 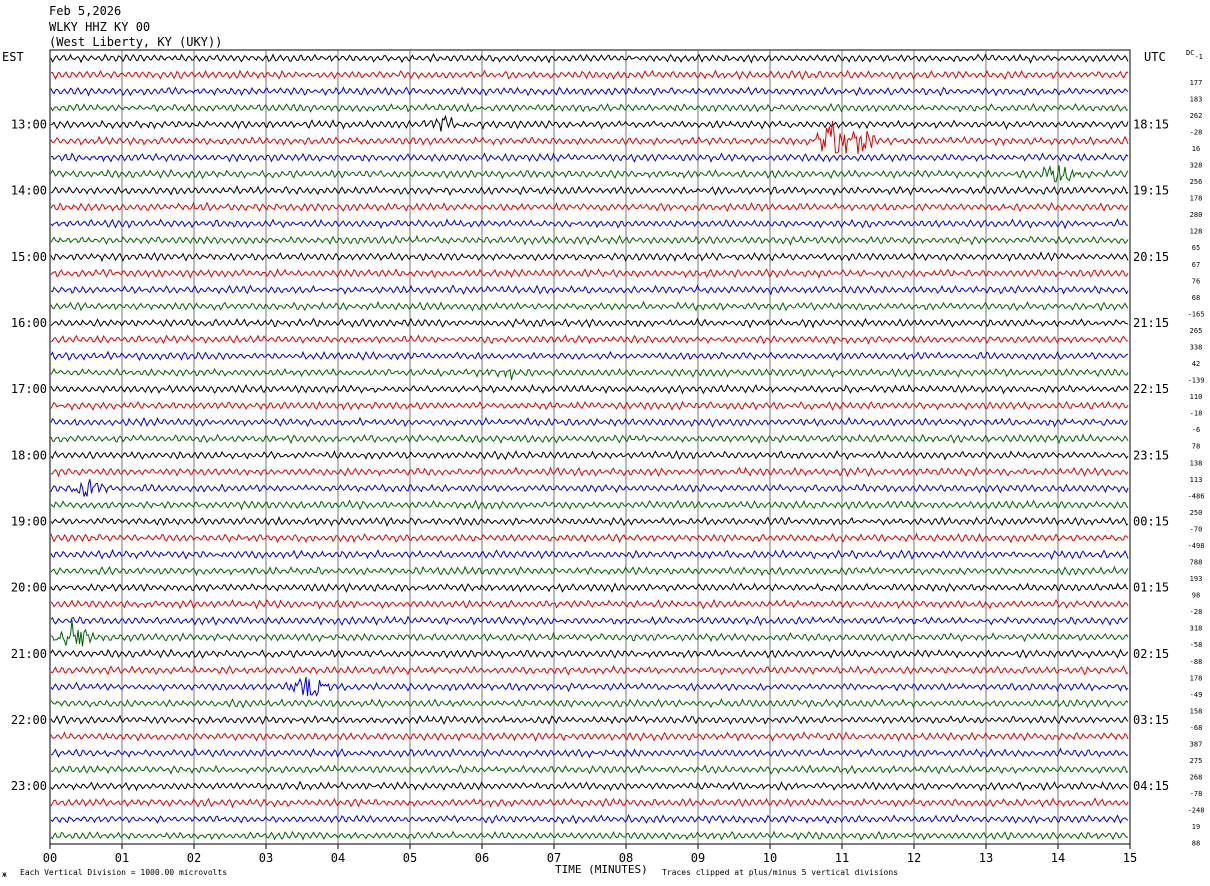 What do you see at coordinates (914, 858) in the screenshot?
I see `x-tick-label: 12` at bounding box center [914, 858].